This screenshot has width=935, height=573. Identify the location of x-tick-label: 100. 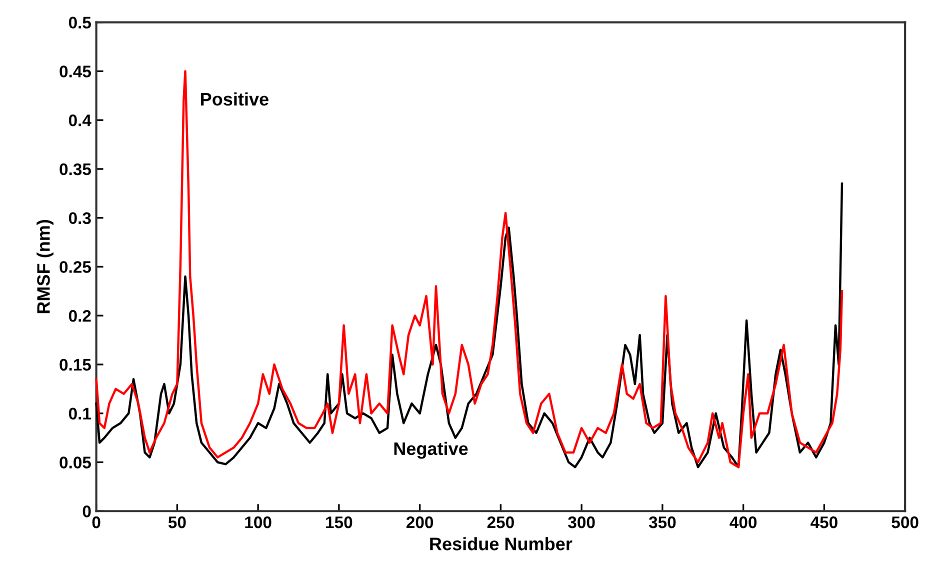
(258, 522).